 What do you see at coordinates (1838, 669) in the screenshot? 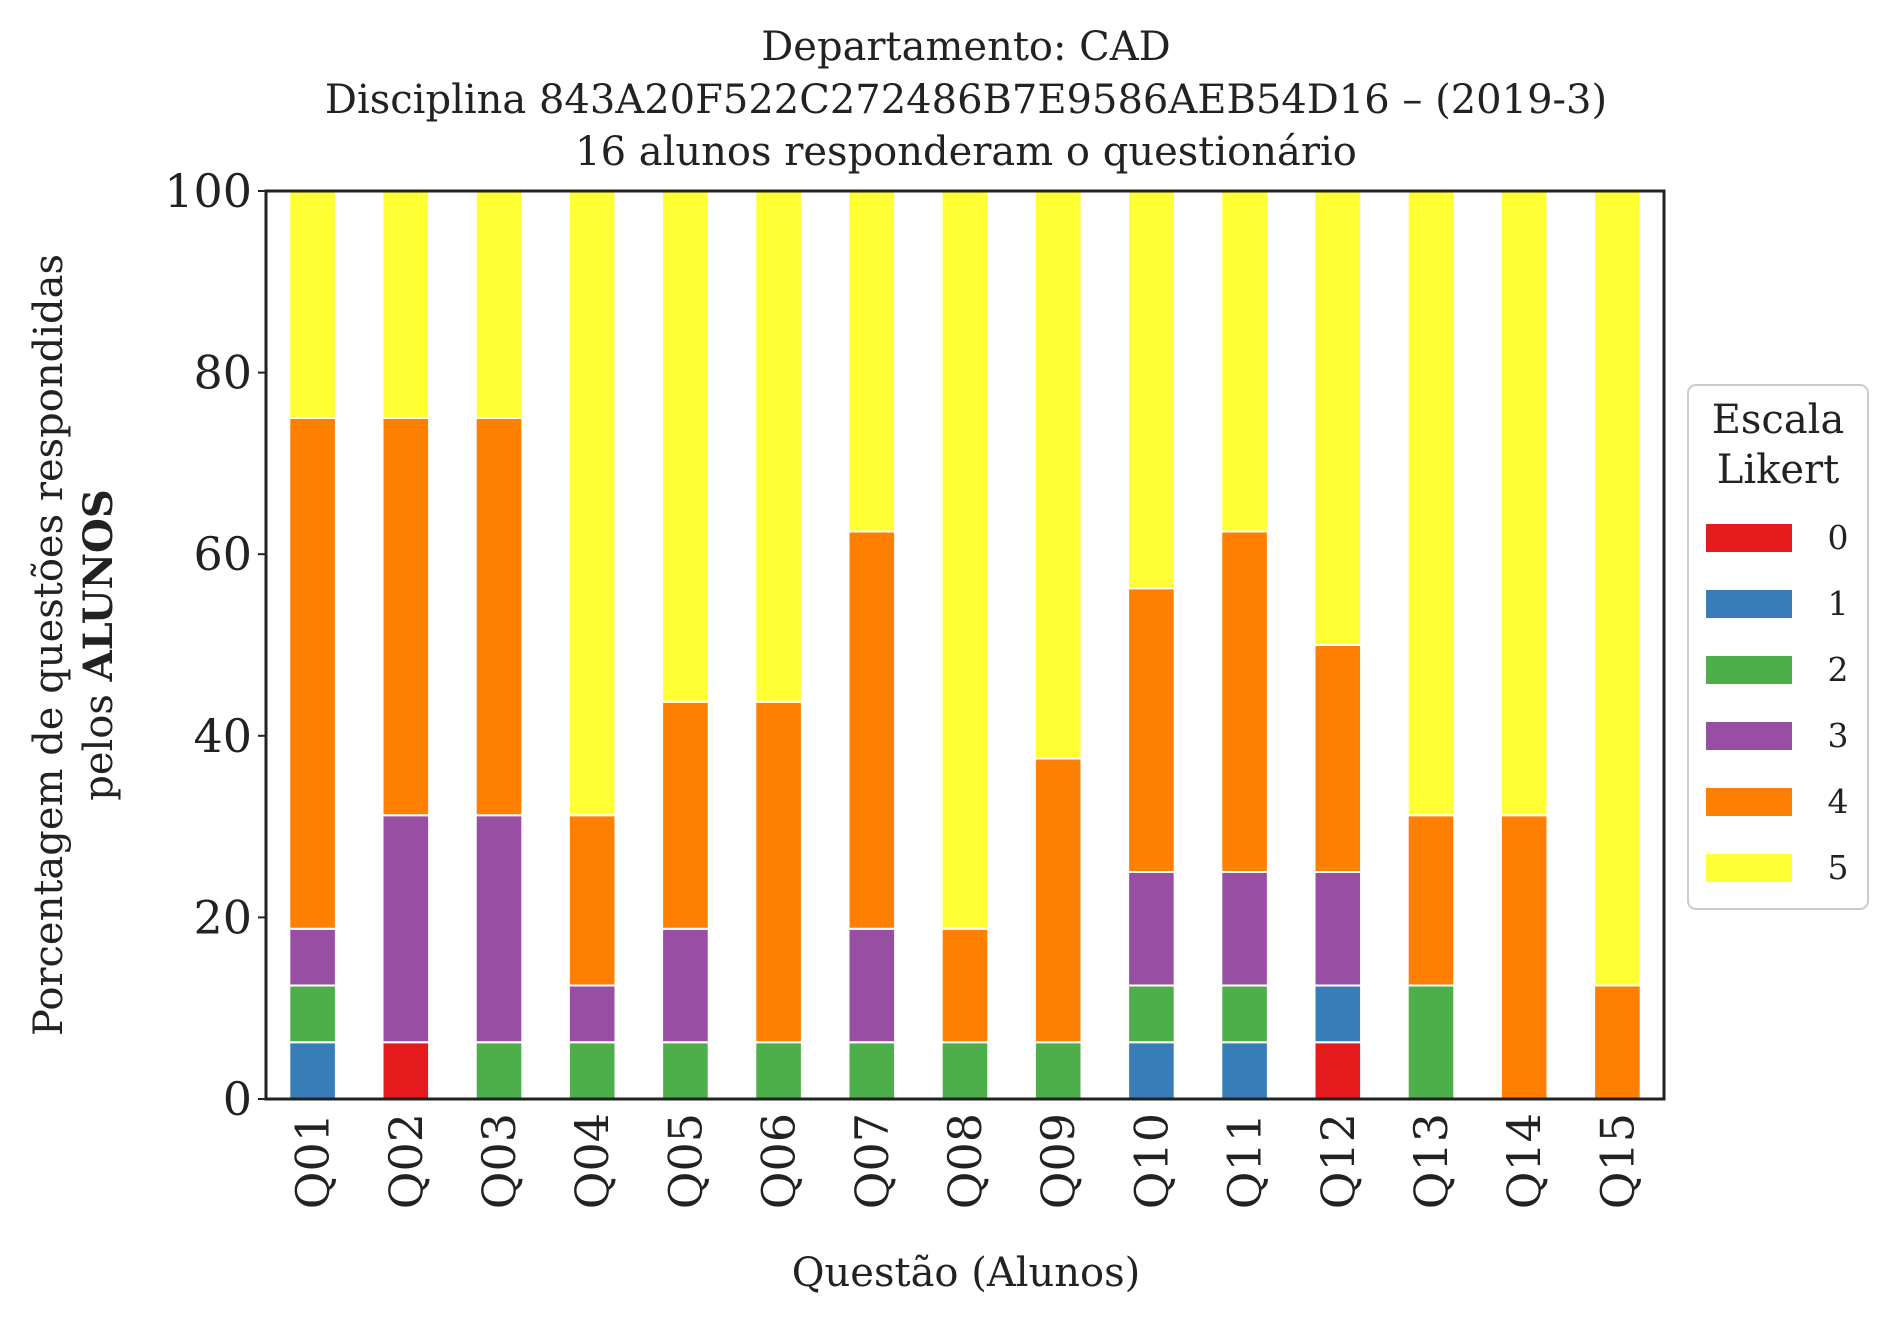
I see `legend-label-2: 2` at bounding box center [1838, 669].